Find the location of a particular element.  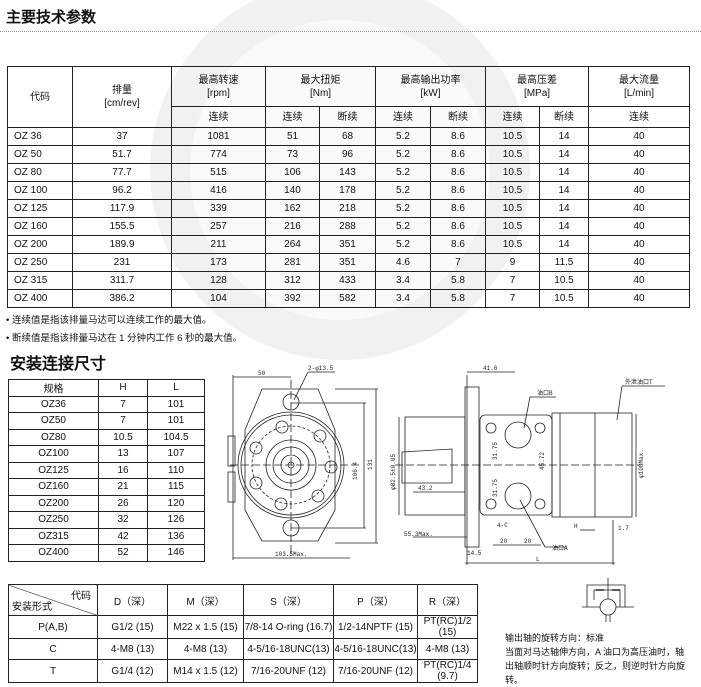

dim-label: 14.5 is located at coordinates (474, 553).